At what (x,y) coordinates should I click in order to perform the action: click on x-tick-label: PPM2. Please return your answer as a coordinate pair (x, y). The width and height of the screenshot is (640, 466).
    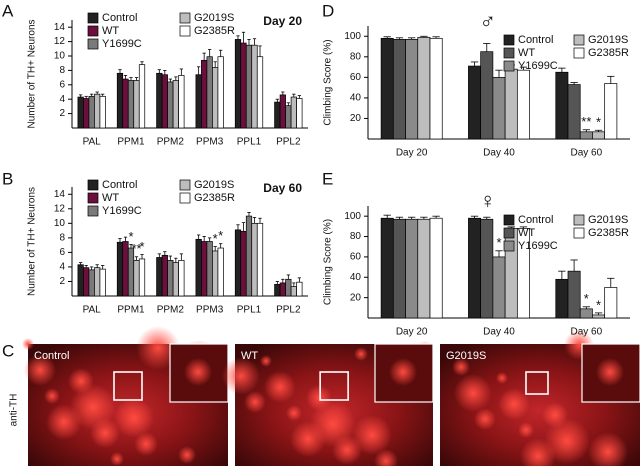
    Looking at the image, I should click on (171, 142).